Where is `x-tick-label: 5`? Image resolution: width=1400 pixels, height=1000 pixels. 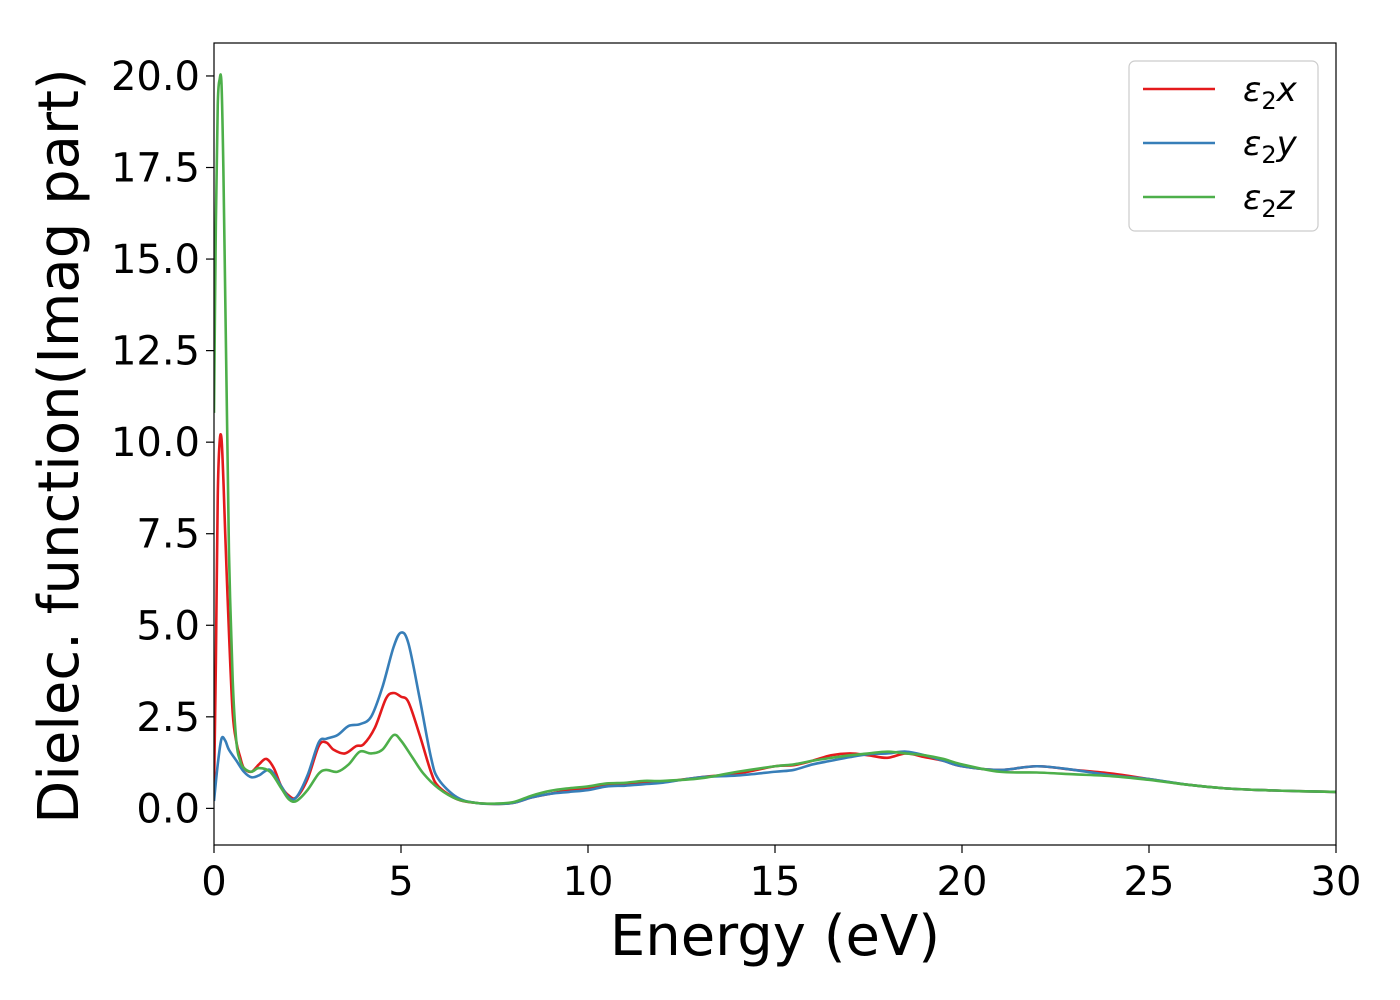 x-tick-label: 5 is located at coordinates (400, 882).